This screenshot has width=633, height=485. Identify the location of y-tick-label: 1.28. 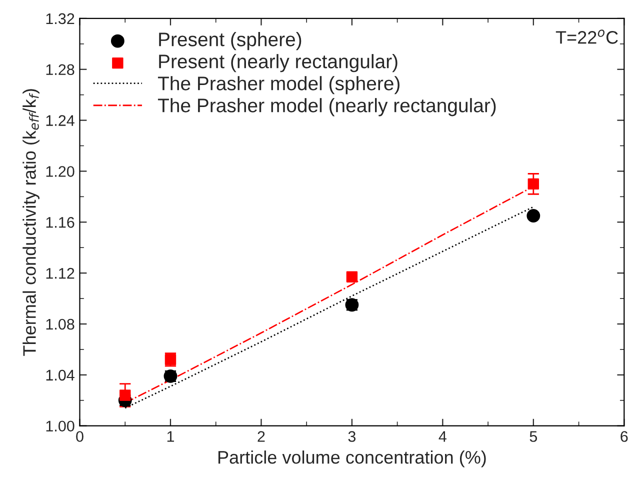
(60, 70).